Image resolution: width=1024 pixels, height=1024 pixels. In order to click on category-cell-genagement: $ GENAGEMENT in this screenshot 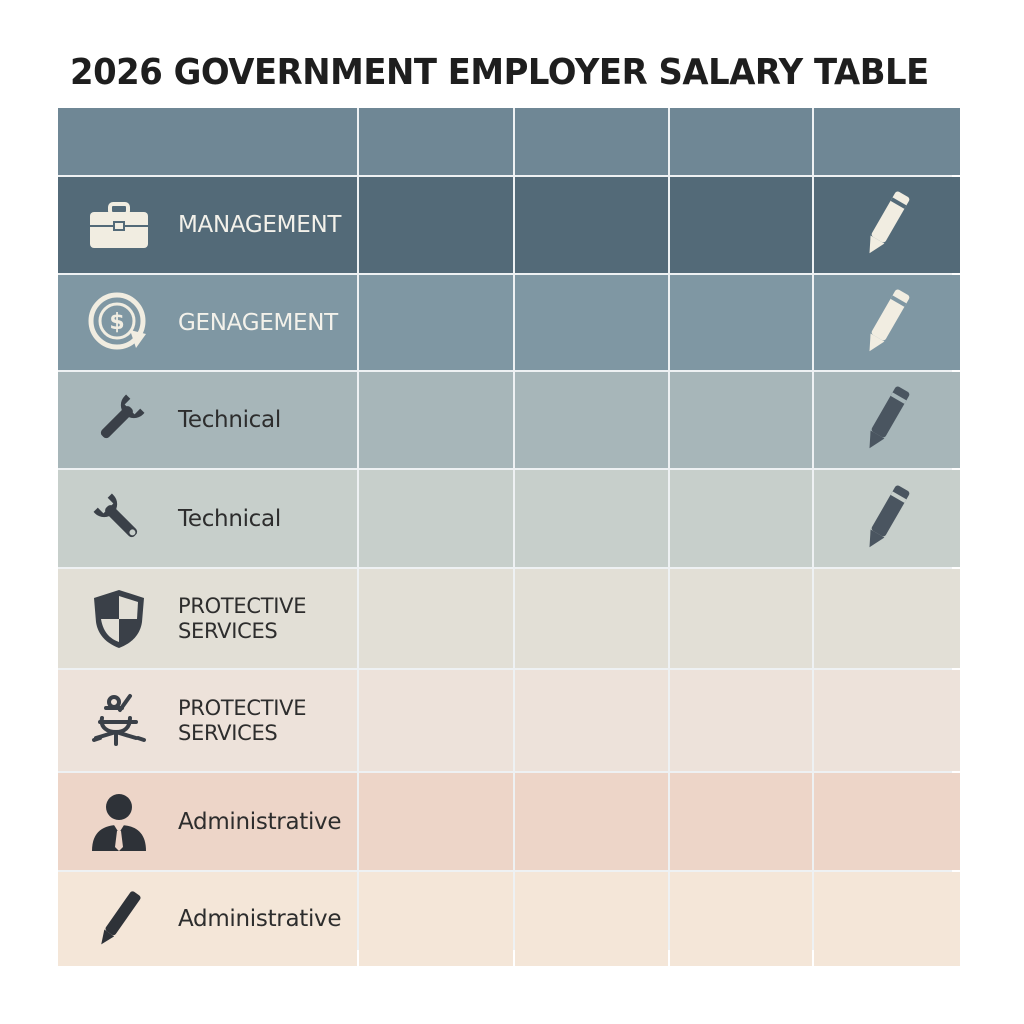, I will do `click(207, 322)`.